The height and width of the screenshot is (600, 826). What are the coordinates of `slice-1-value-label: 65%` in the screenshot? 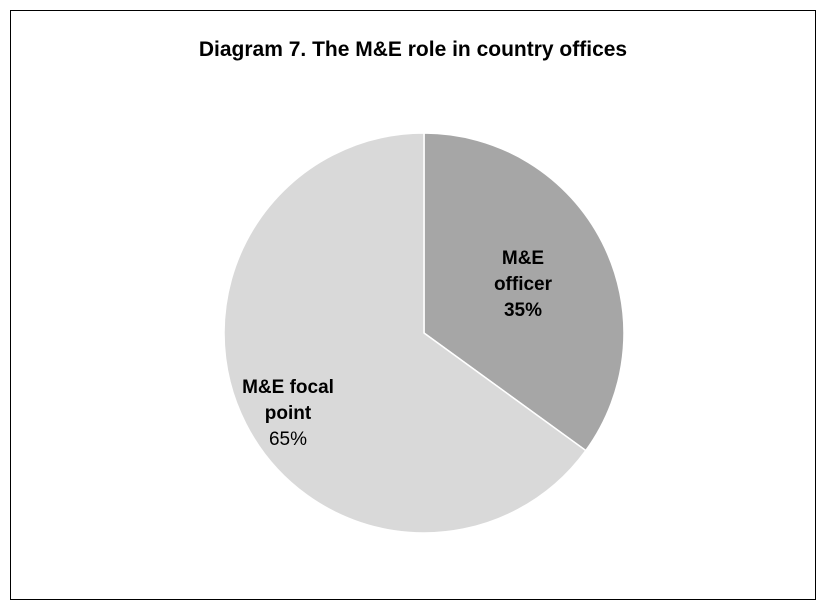 It's located at (288, 439).